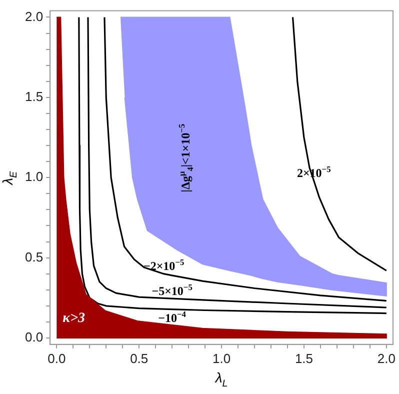 This screenshot has height=394, width=399. Describe the element at coordinates (57, 358) in the screenshot. I see `x-tick-label: 0.0` at that location.